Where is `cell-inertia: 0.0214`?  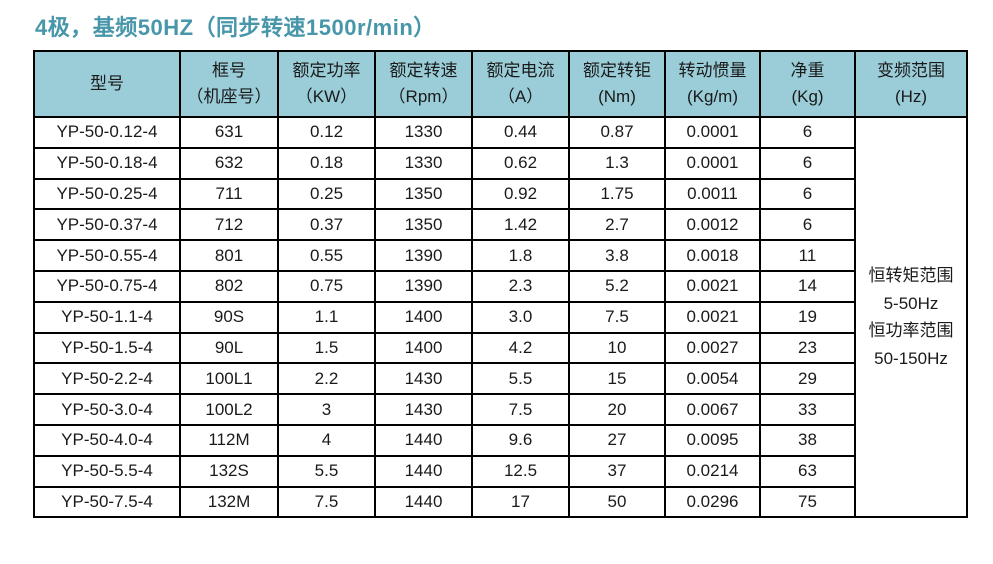 cell-inertia: 0.0214 is located at coordinates (712, 471).